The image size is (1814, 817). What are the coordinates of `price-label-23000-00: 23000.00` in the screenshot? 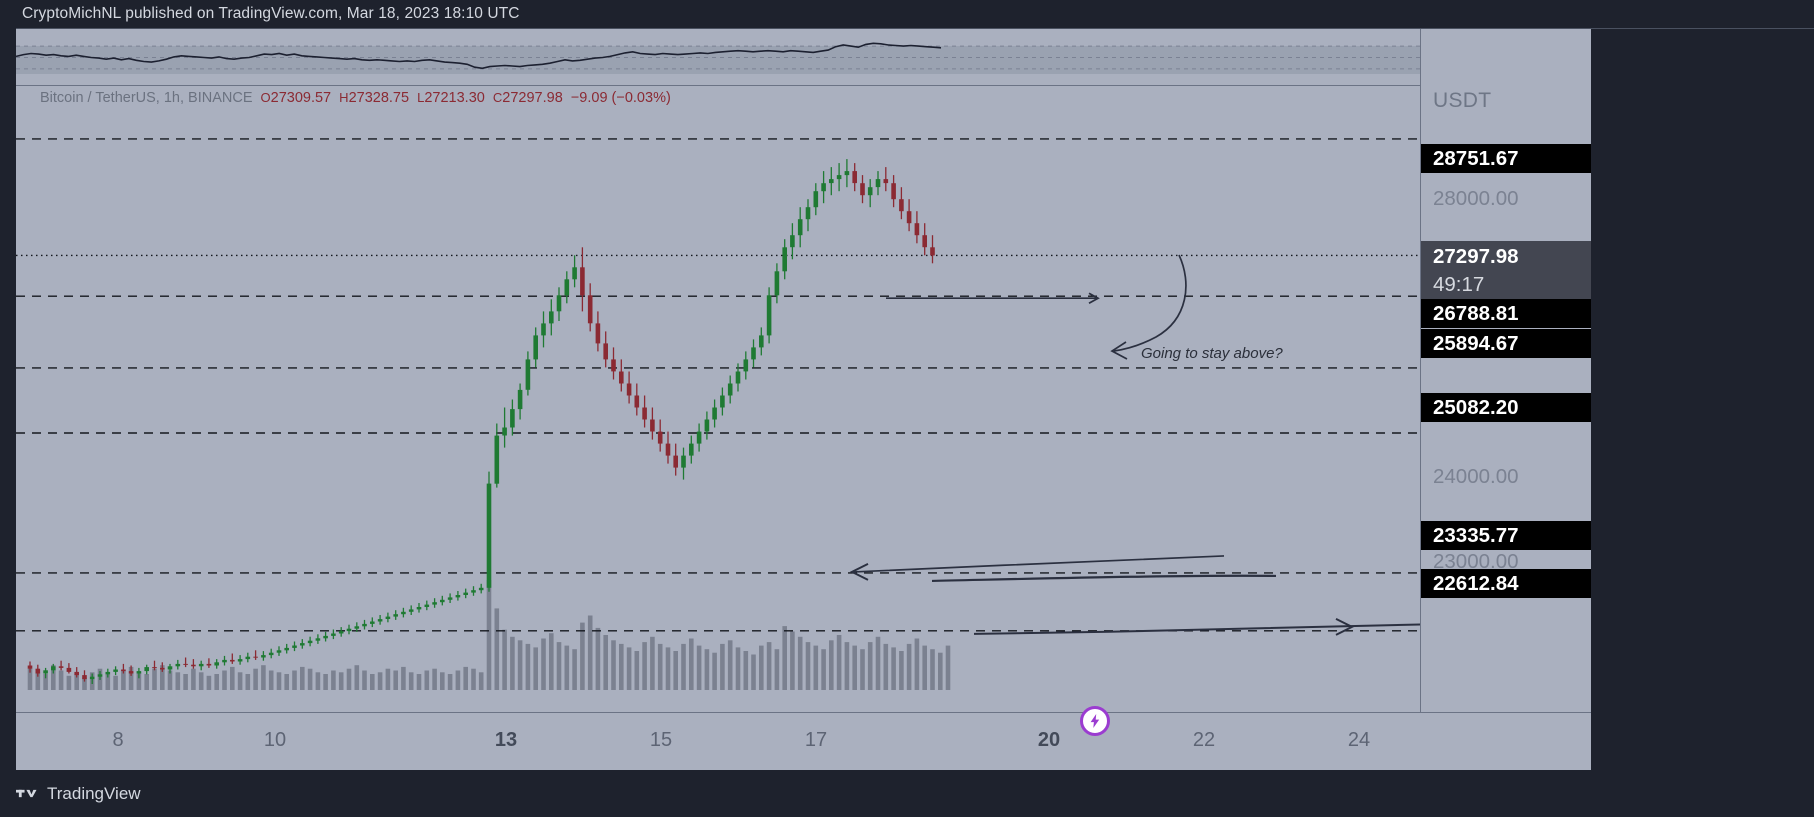 It's located at (1476, 561).